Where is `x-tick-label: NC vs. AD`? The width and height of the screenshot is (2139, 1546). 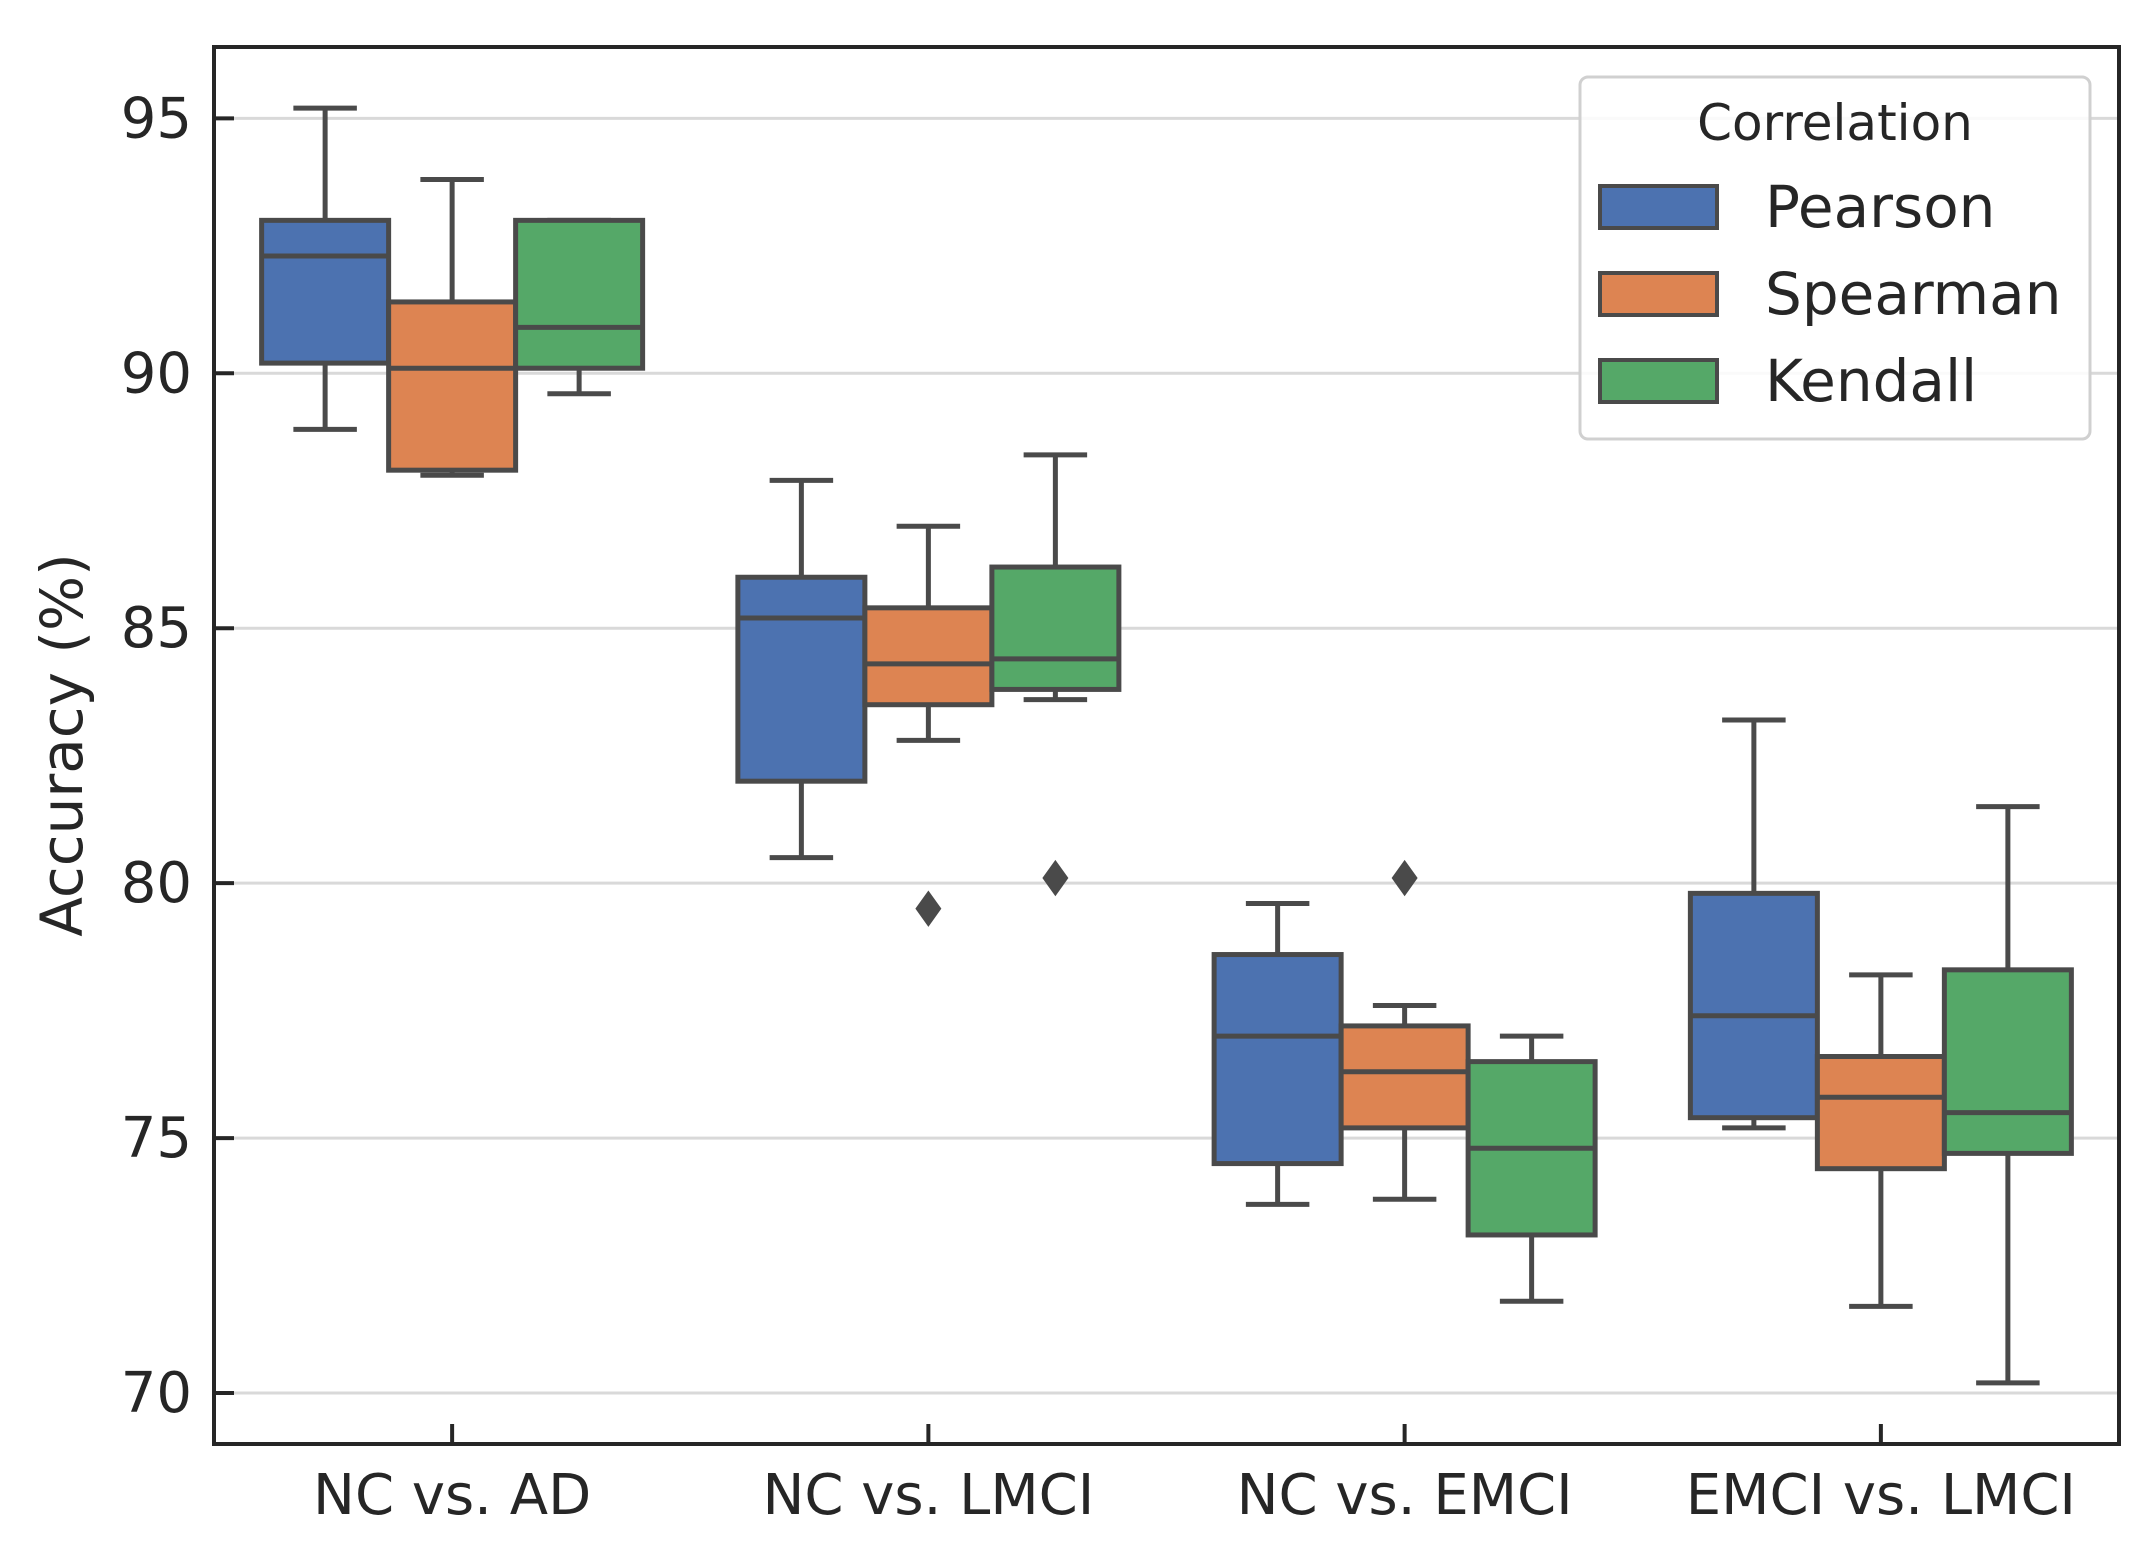
x-tick-label: NC vs. AD is located at coordinates (452, 1495).